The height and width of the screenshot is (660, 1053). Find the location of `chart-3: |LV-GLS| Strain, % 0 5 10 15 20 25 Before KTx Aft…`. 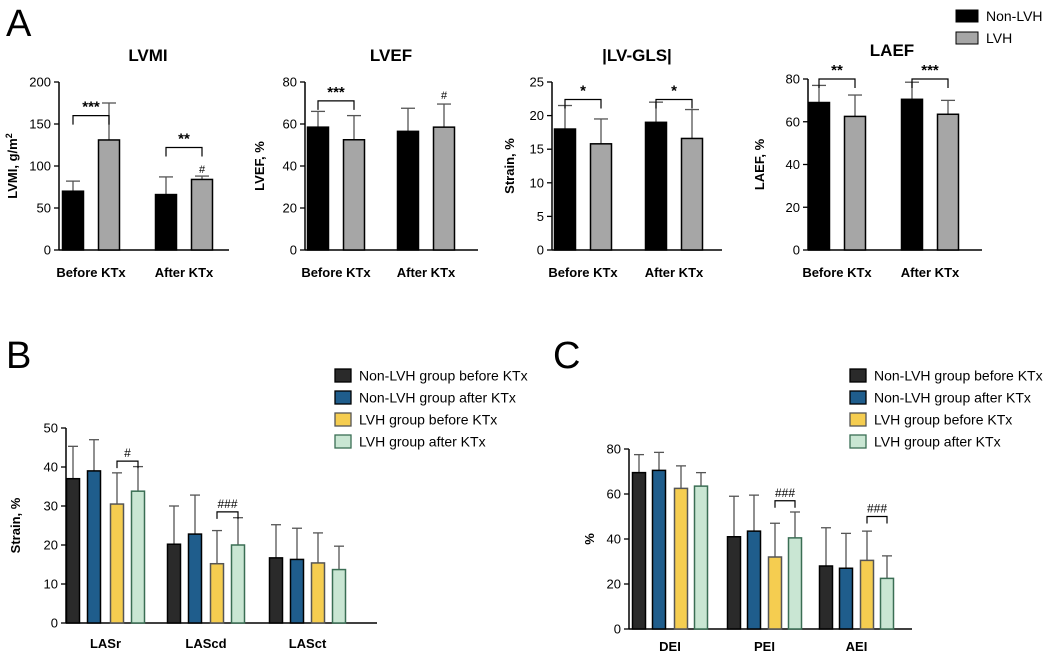

chart-3: |LV-GLS| Strain, % 0 5 10 15 20 25 Before KTx Aft… is located at coordinates (612, 163).